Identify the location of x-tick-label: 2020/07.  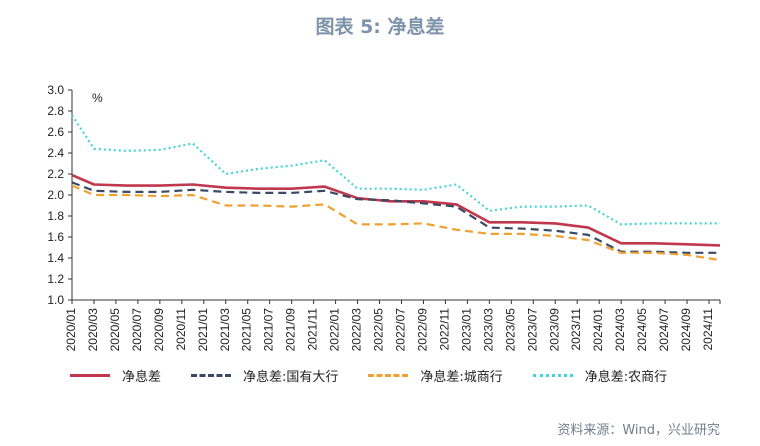
(137, 330).